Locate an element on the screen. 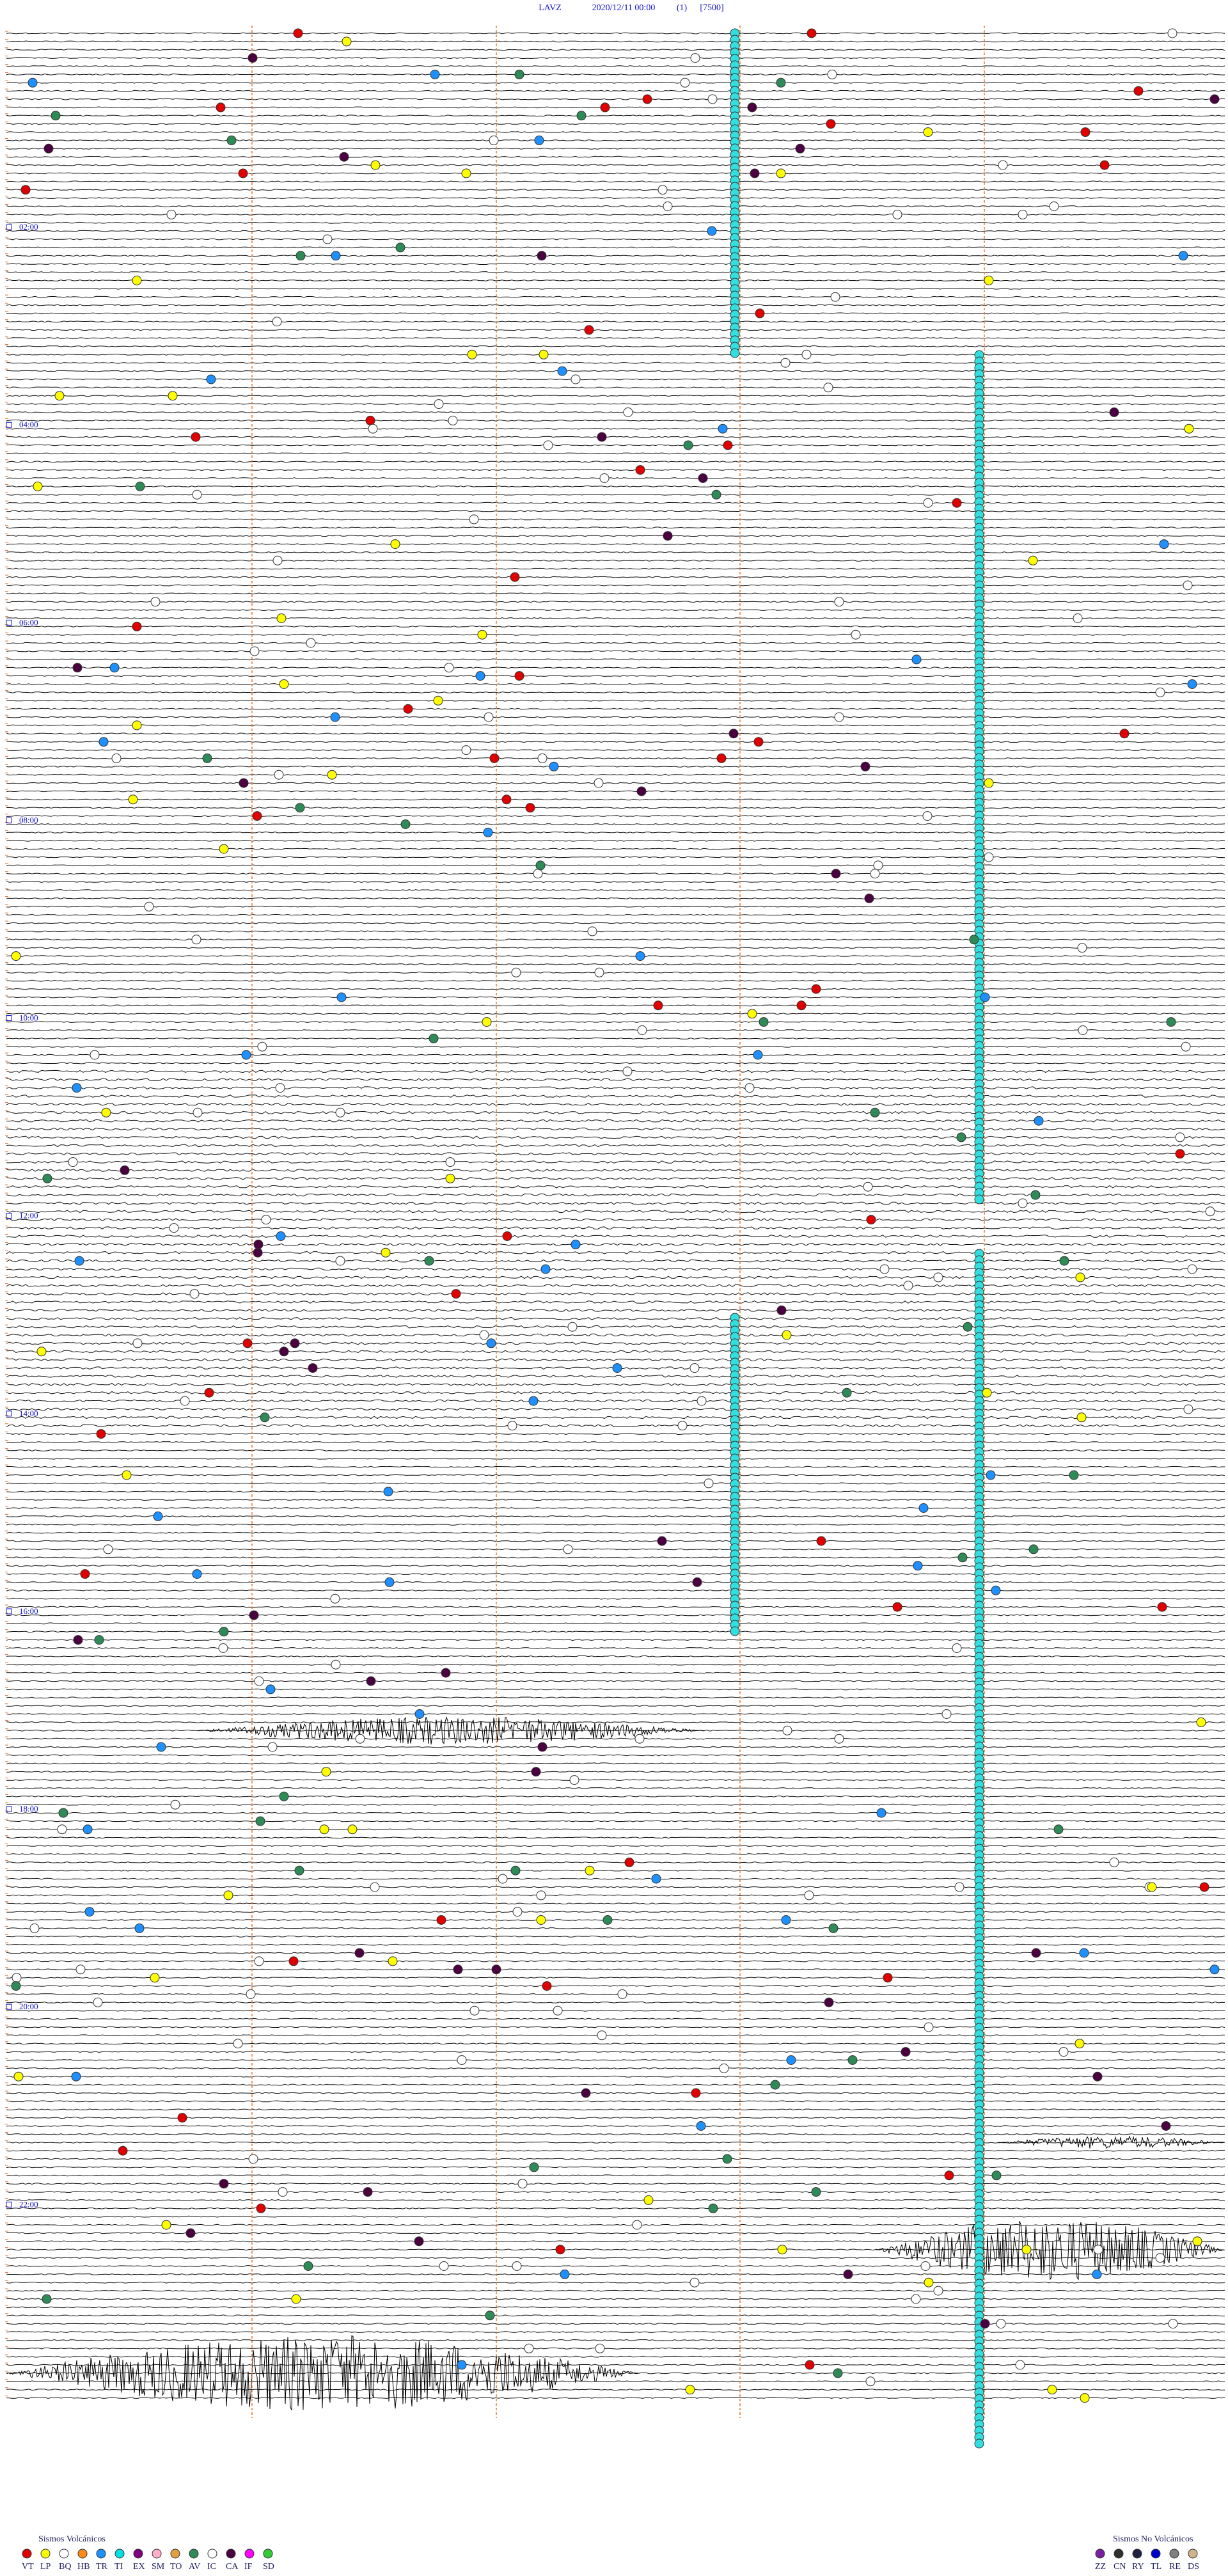 The width and height of the screenshot is (1228, 2576). legend-code: DS is located at coordinates (1193, 2567).